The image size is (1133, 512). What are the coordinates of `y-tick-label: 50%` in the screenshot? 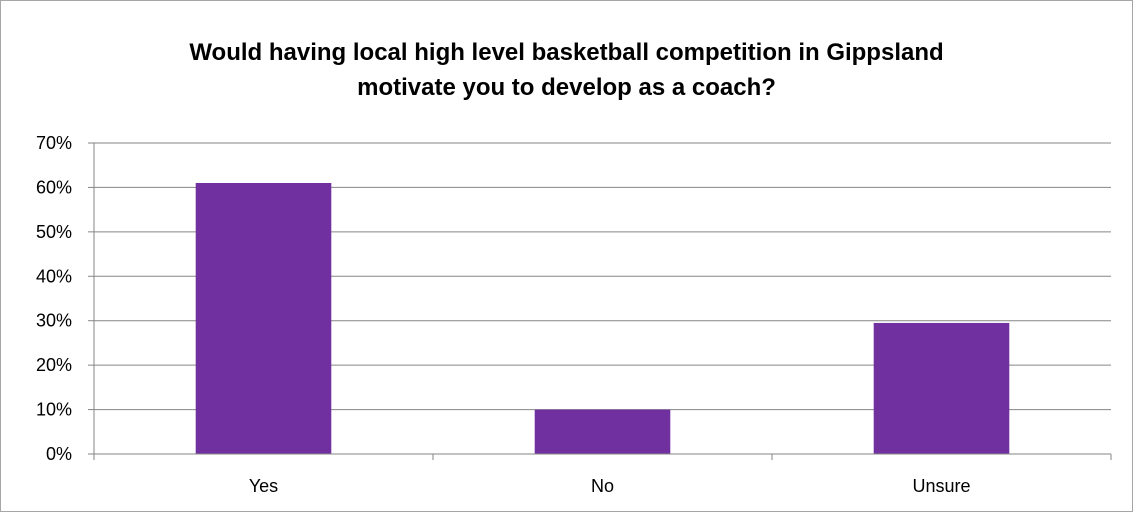 It's located at (54, 232).